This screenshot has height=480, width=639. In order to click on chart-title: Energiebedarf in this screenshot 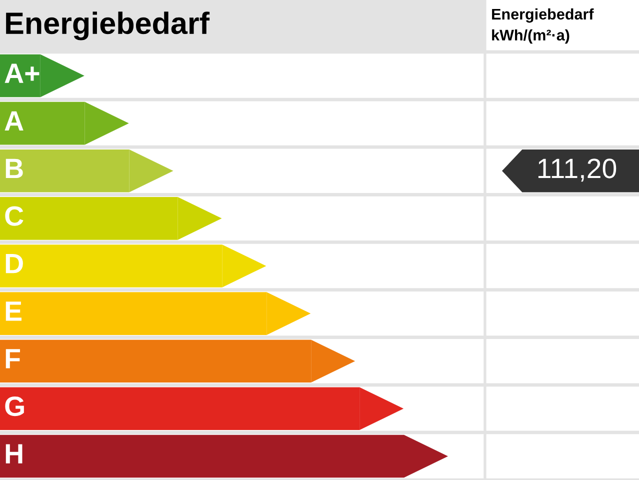, I will do `click(108, 26)`.